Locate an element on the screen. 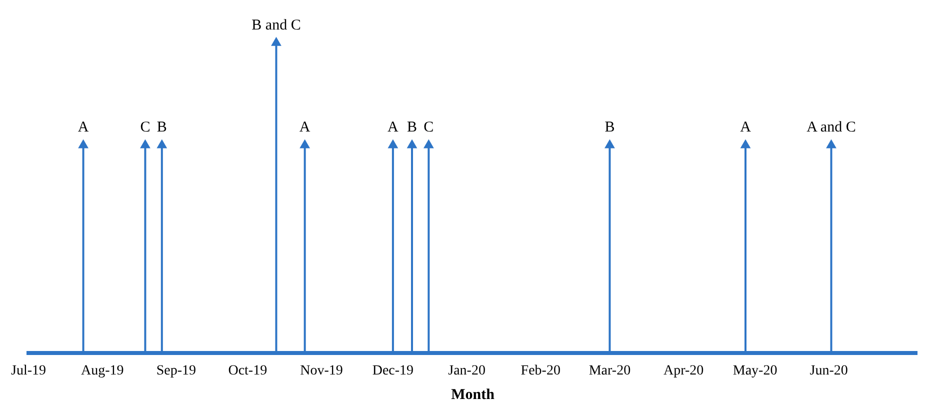  x-tick-label: Jul-19 is located at coordinates (28, 370).